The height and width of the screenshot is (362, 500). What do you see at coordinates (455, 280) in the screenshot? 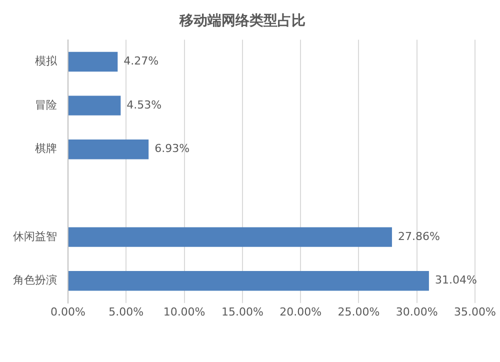
I see `data-label: 31.04%` at bounding box center [455, 280].